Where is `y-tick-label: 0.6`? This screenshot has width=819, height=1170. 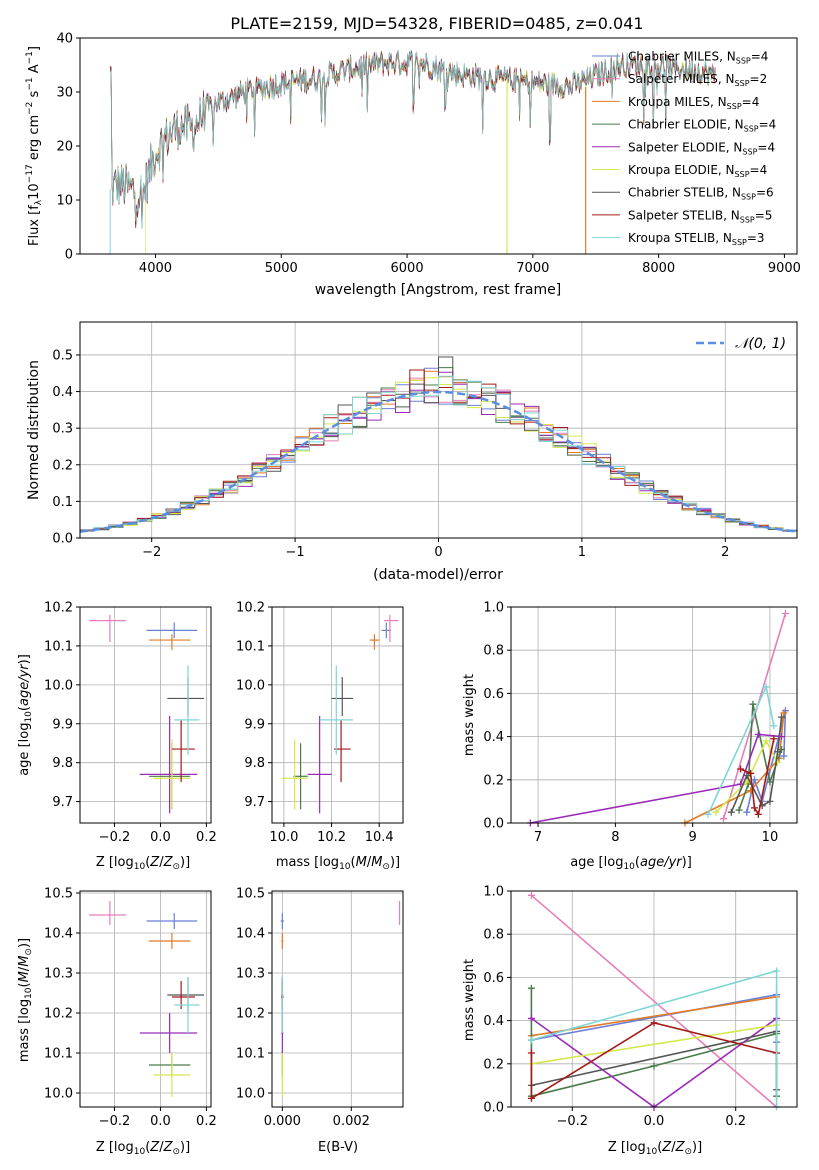
y-tick-label: 0.6 is located at coordinates (493, 694).